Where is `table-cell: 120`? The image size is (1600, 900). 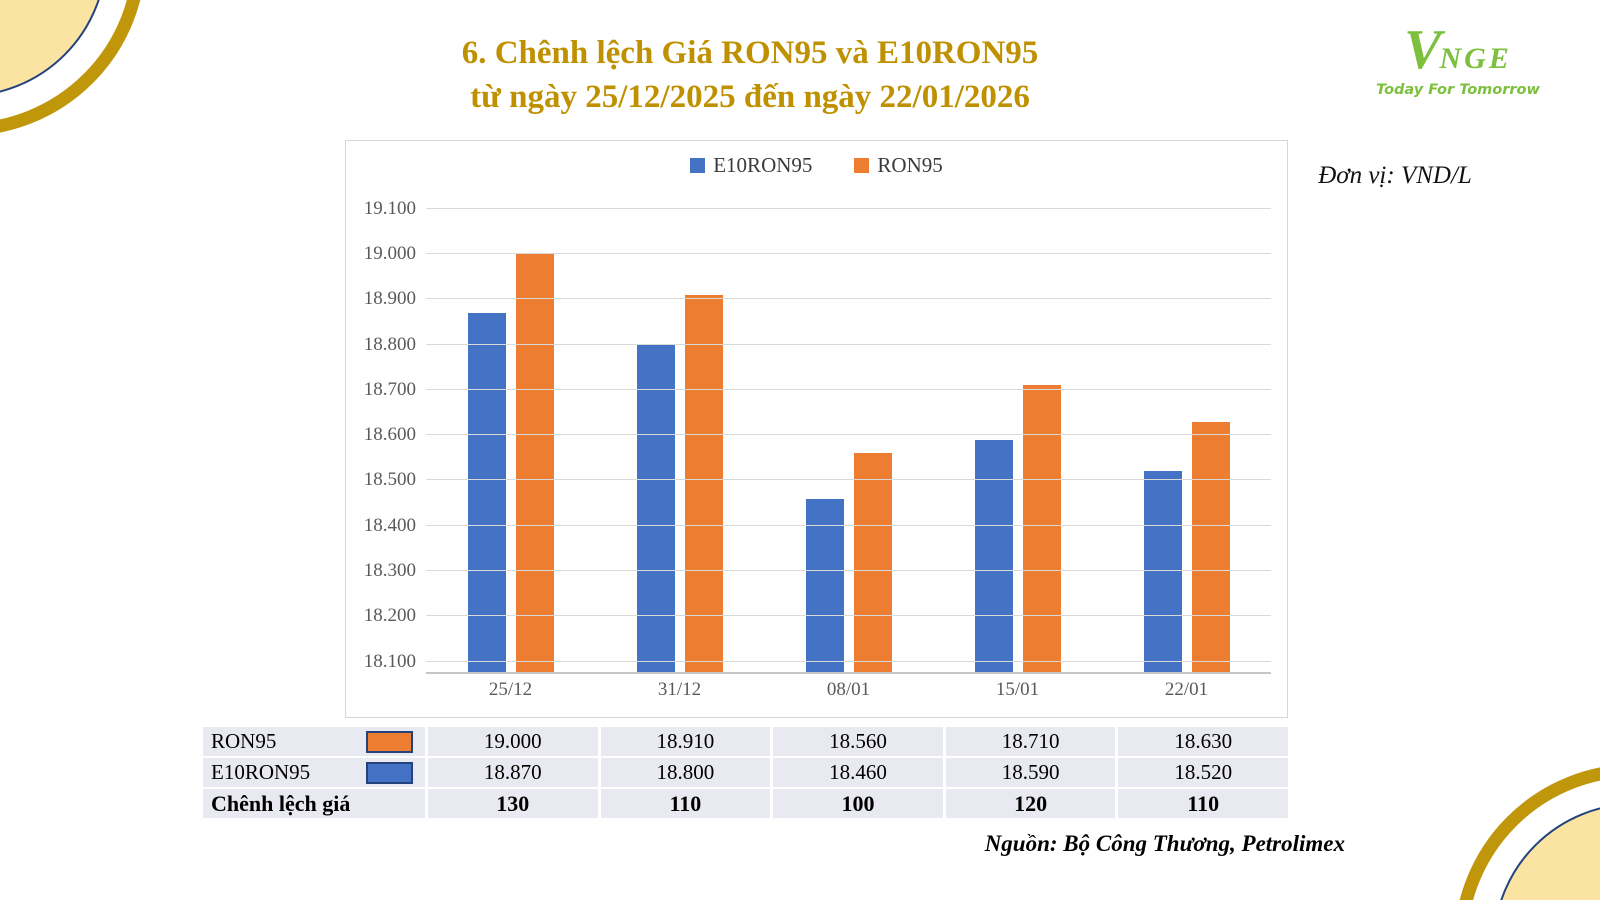 table-cell: 120 is located at coordinates (1030, 803).